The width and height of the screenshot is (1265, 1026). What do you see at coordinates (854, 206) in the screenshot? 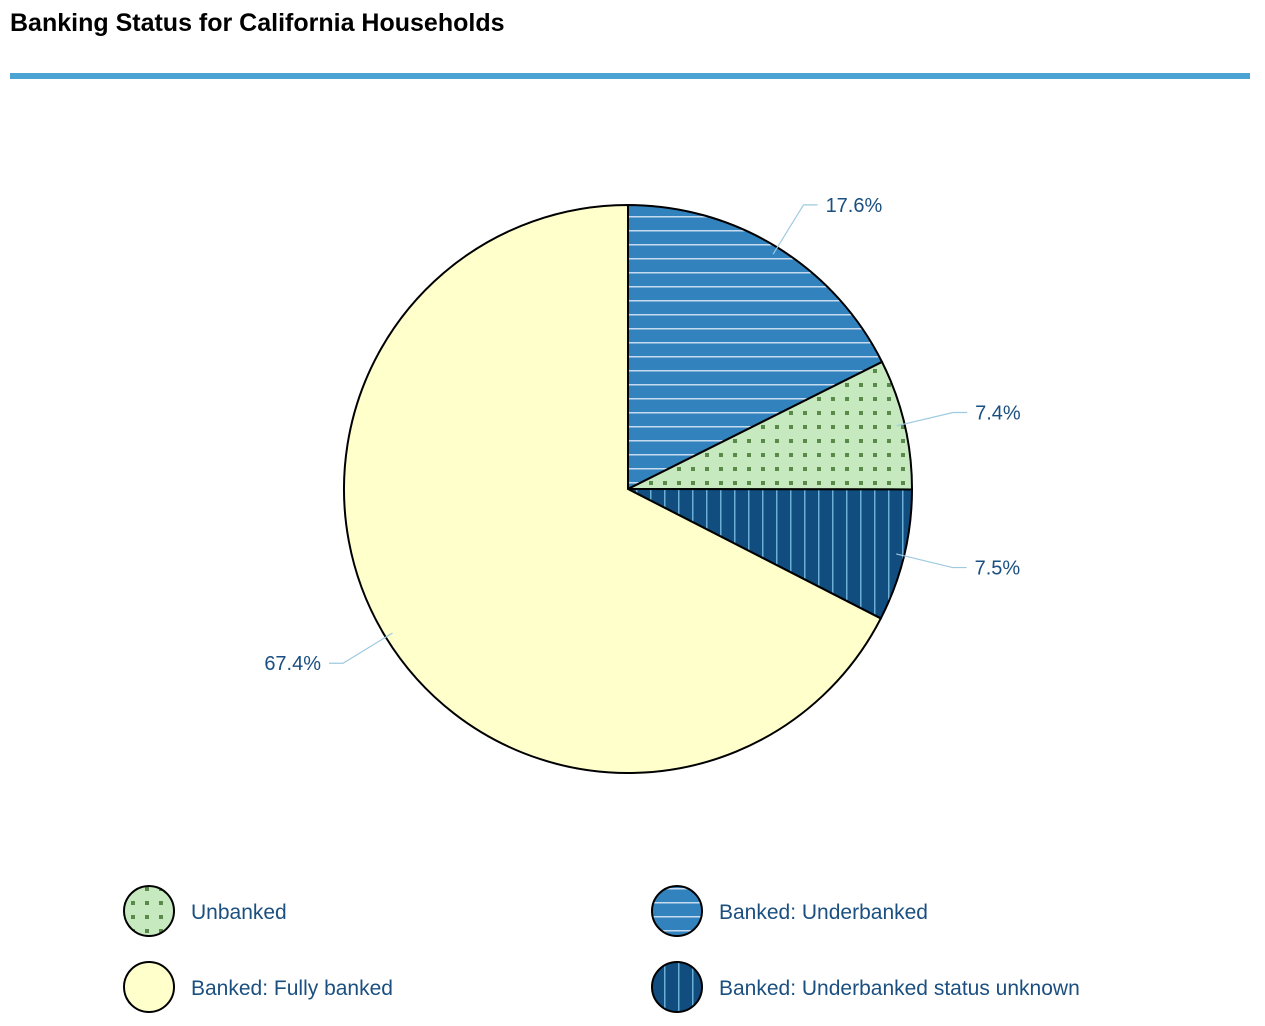
I see `data-label: 17.6%` at bounding box center [854, 206].